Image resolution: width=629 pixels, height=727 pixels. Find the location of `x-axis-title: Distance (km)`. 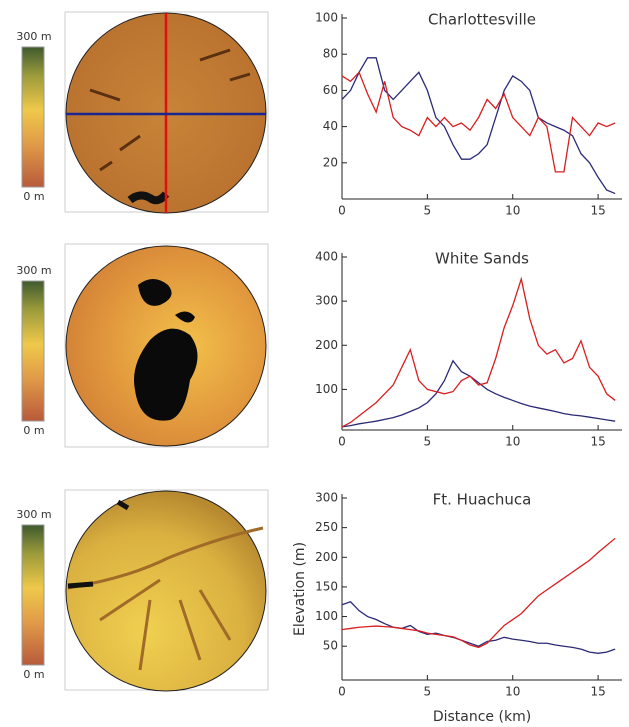

x-axis-title: Distance (km) is located at coordinates (482, 717).